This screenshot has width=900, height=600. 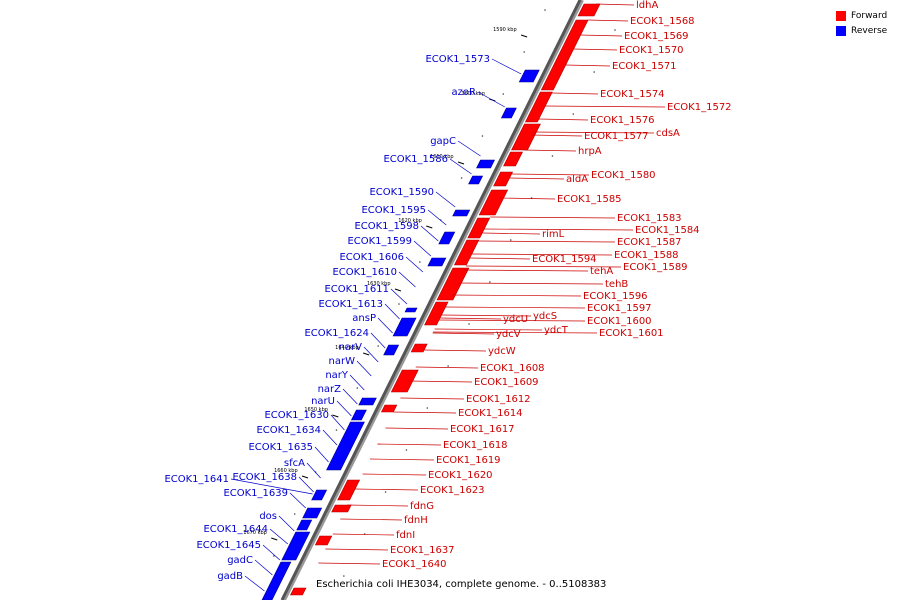 I want to click on tick-label: 1590 kbp, so click(x=505, y=30).